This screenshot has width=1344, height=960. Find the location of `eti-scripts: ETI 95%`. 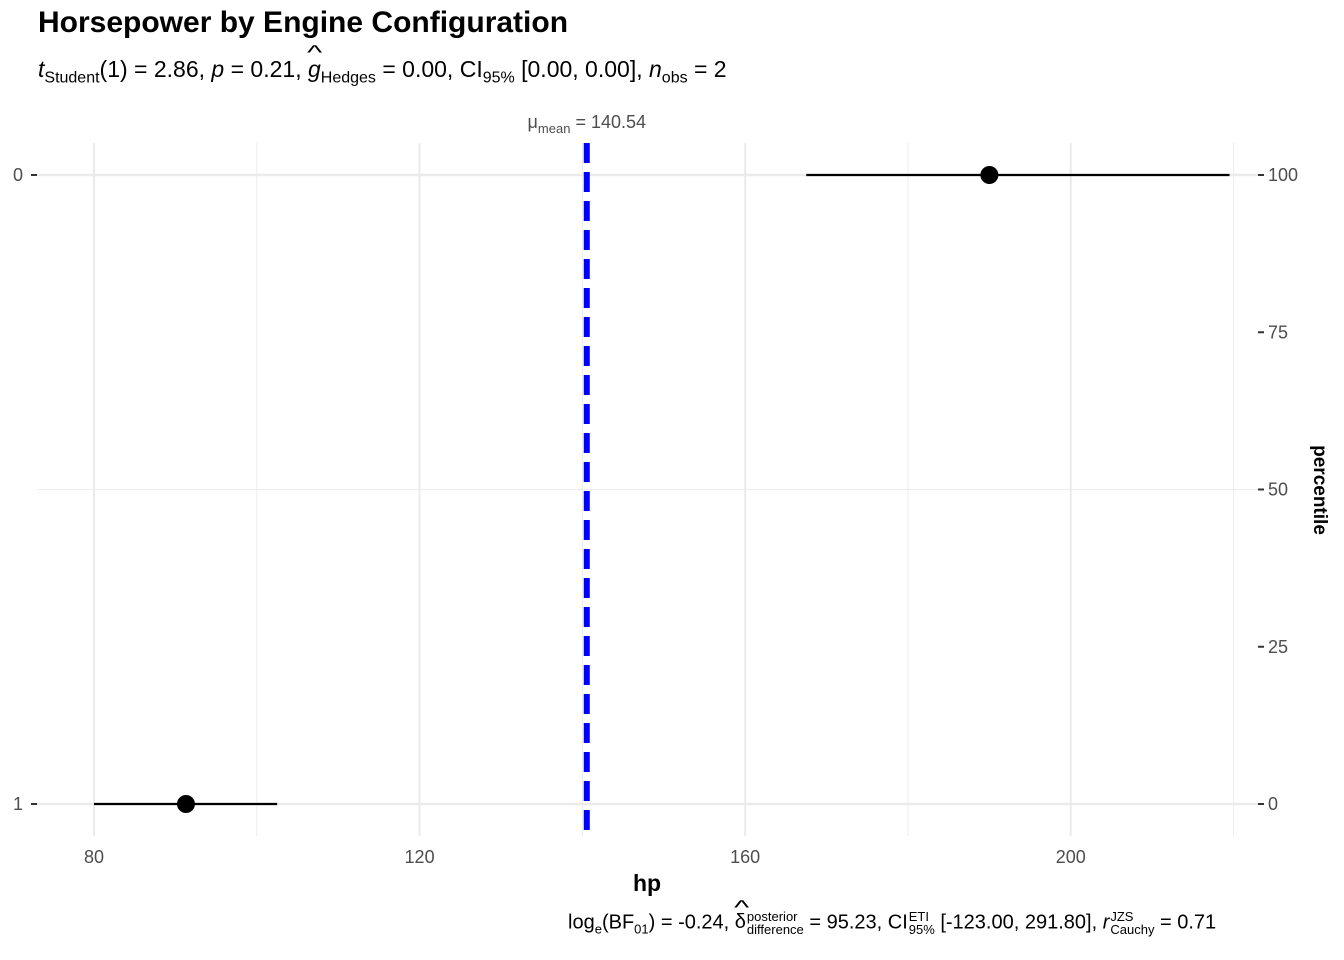

eti-scripts: ETI 95% is located at coordinates (922, 923).